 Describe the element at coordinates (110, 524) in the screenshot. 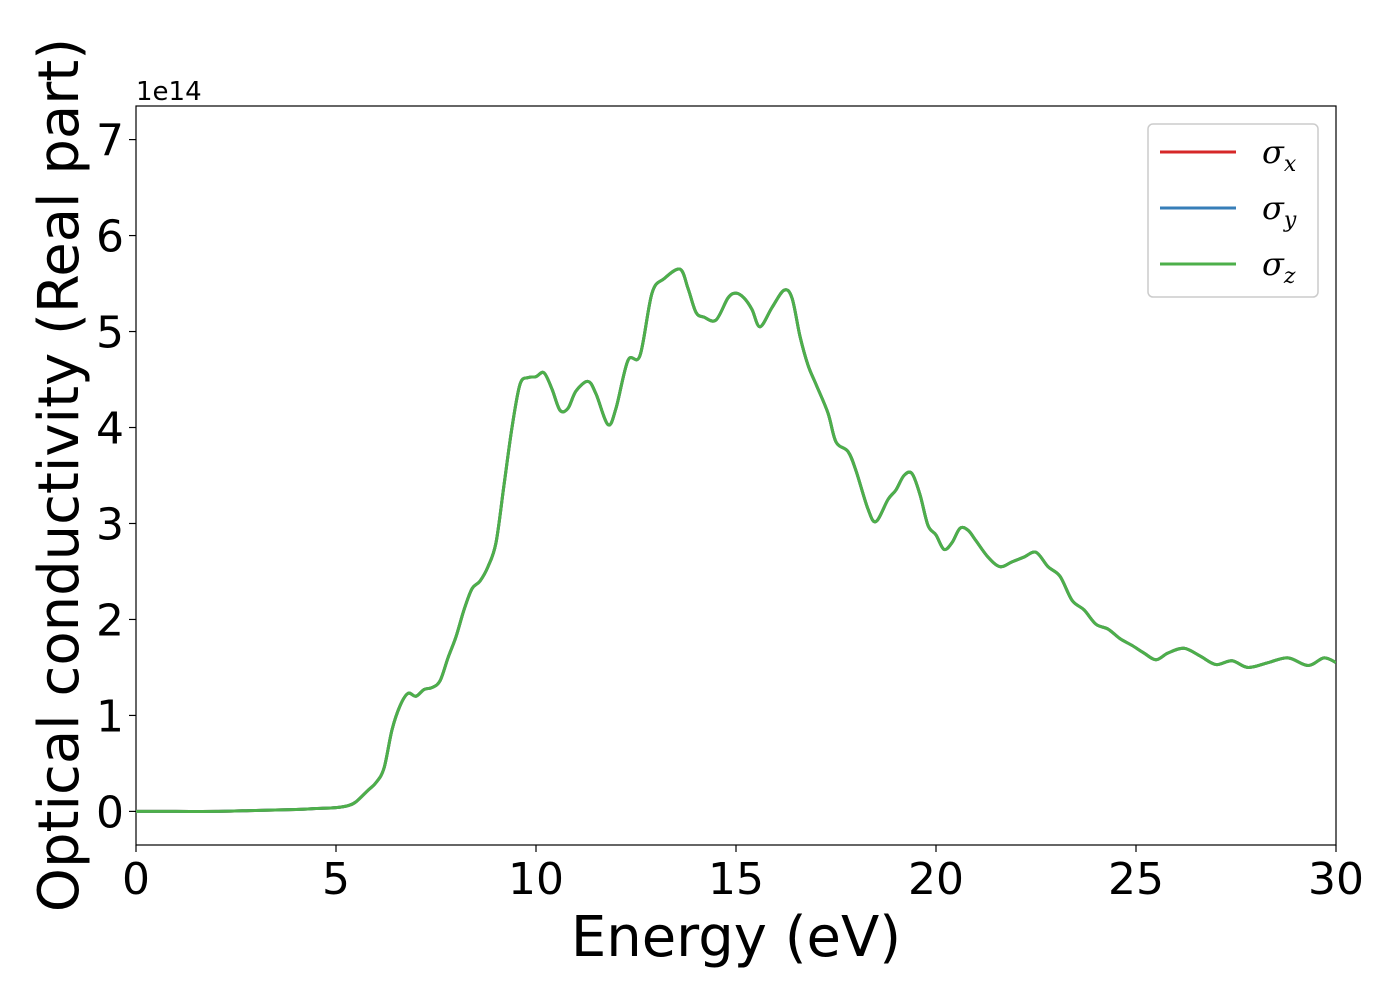

I see `y-tick-label: 3` at that location.